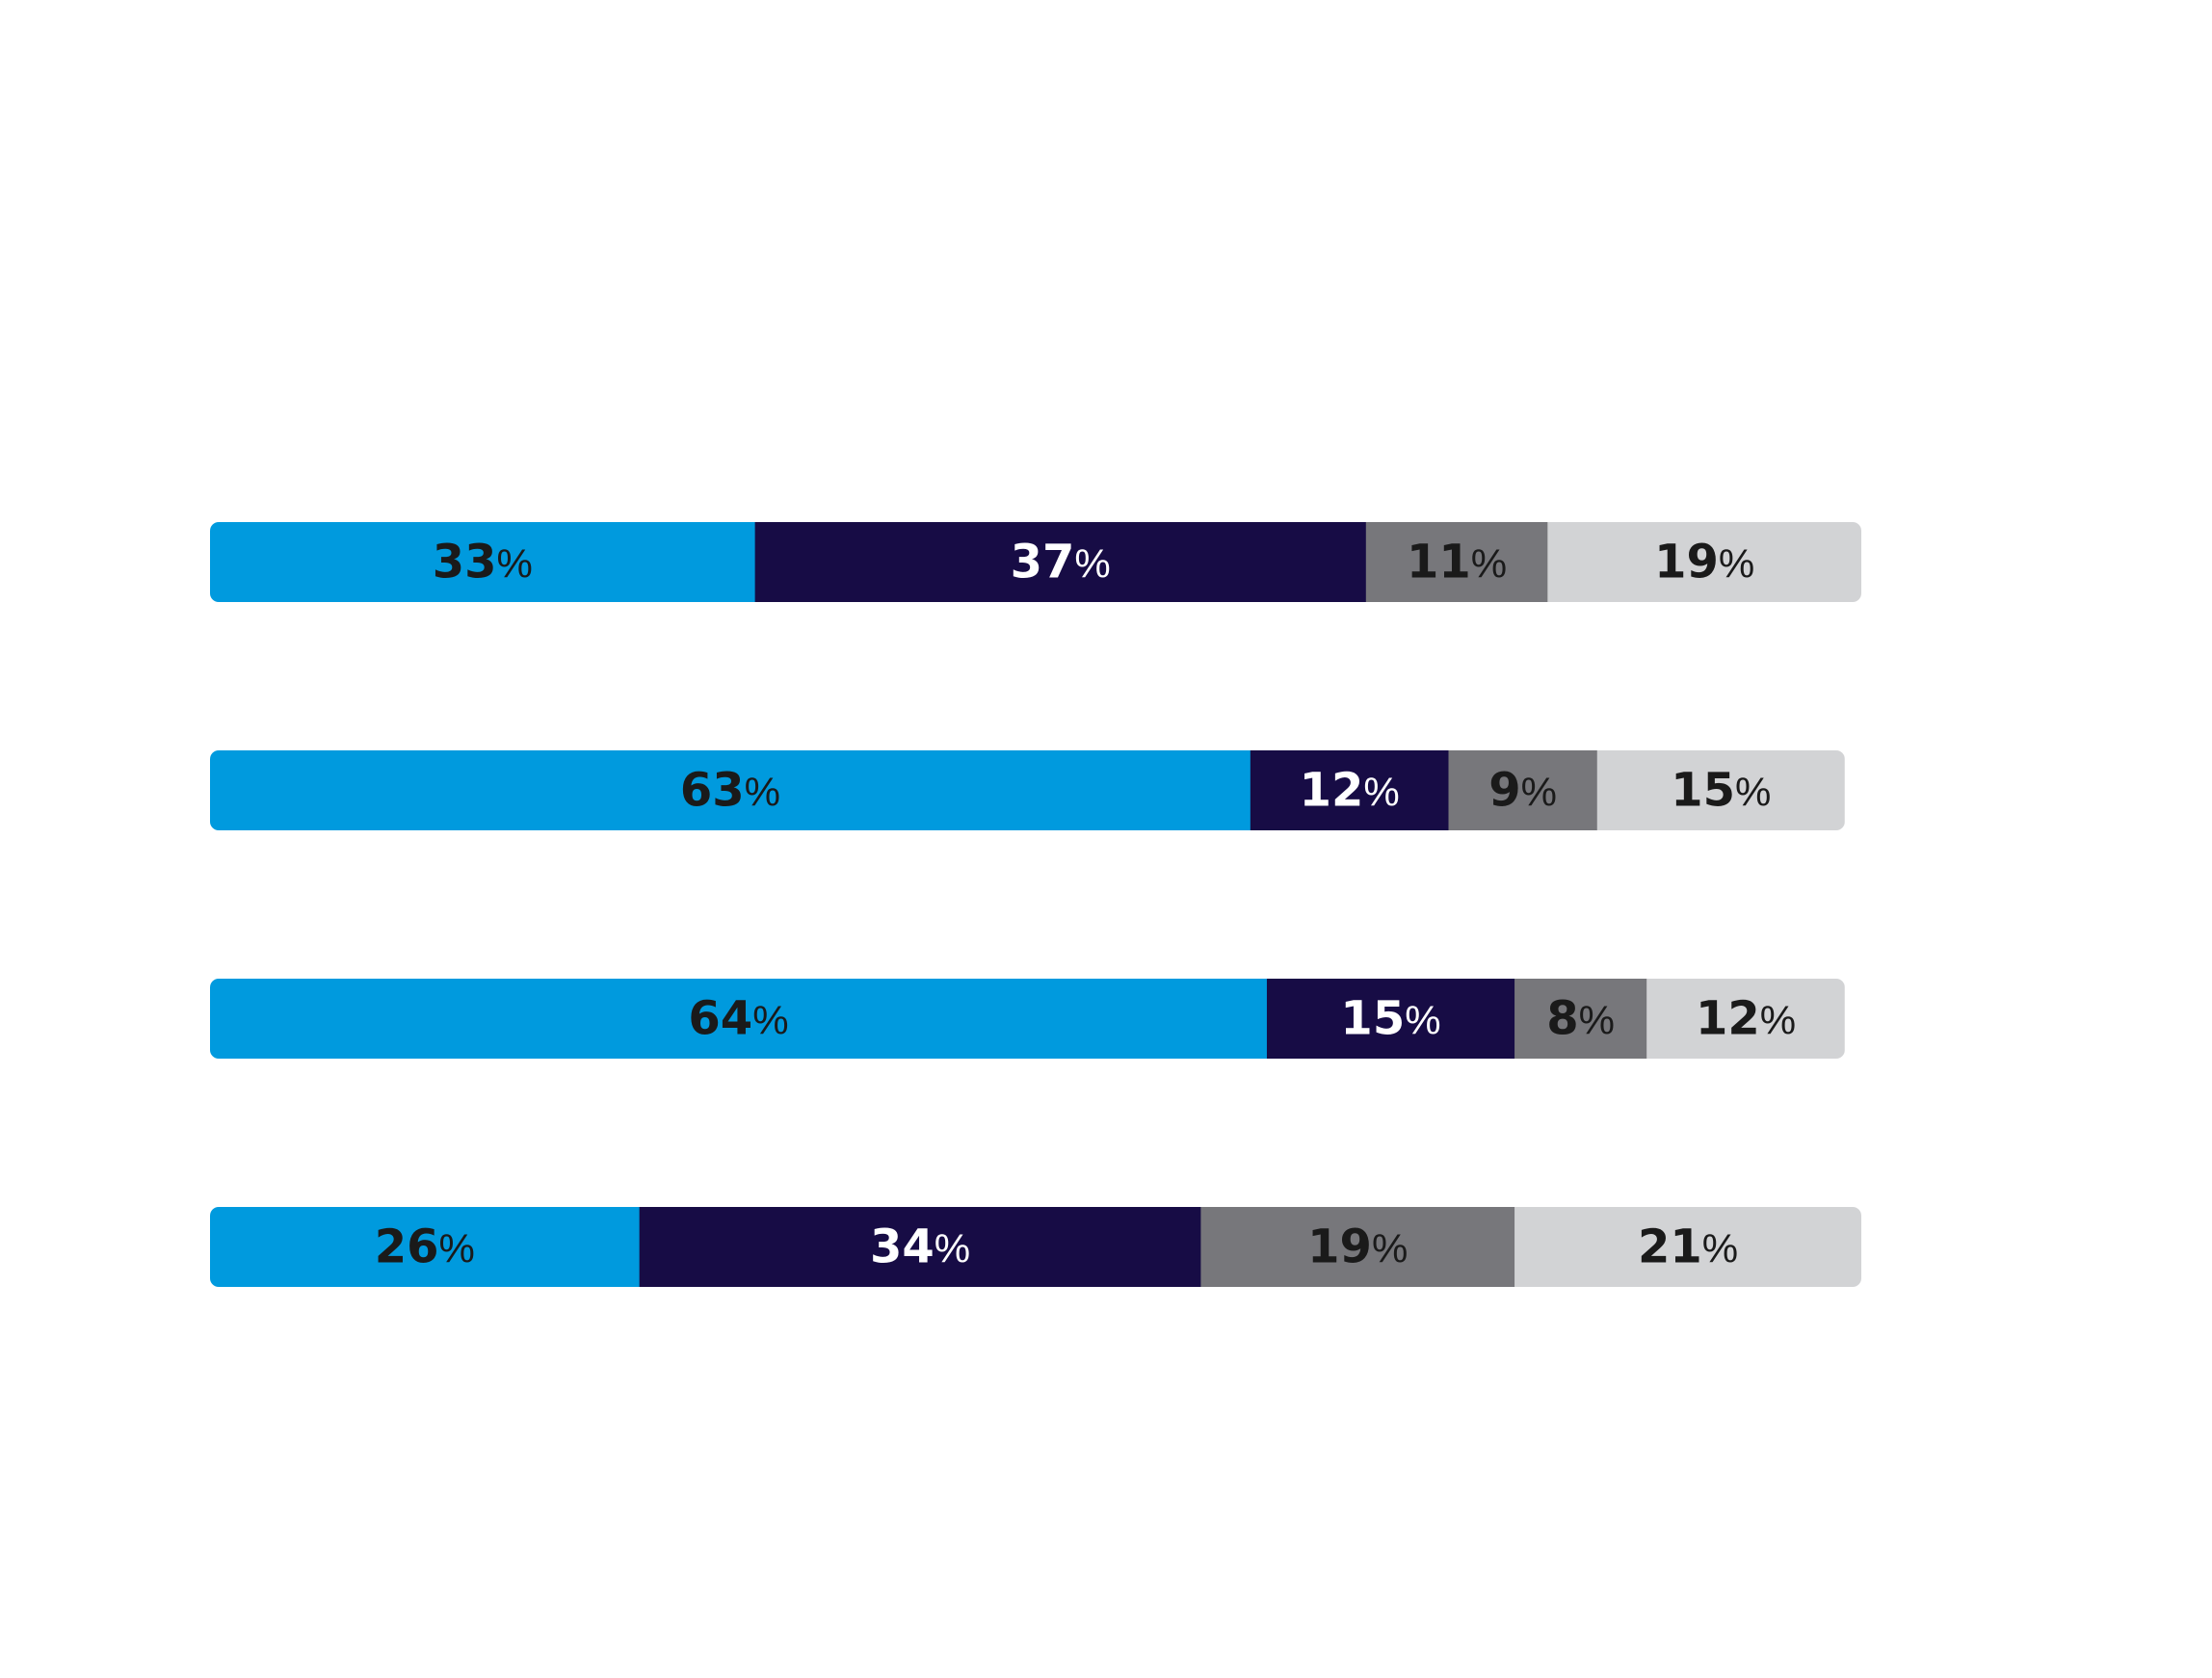 Image resolution: width=2212 pixels, height=1678 pixels. I want to click on bar-segment-row3-series4, so click(1745, 1019).